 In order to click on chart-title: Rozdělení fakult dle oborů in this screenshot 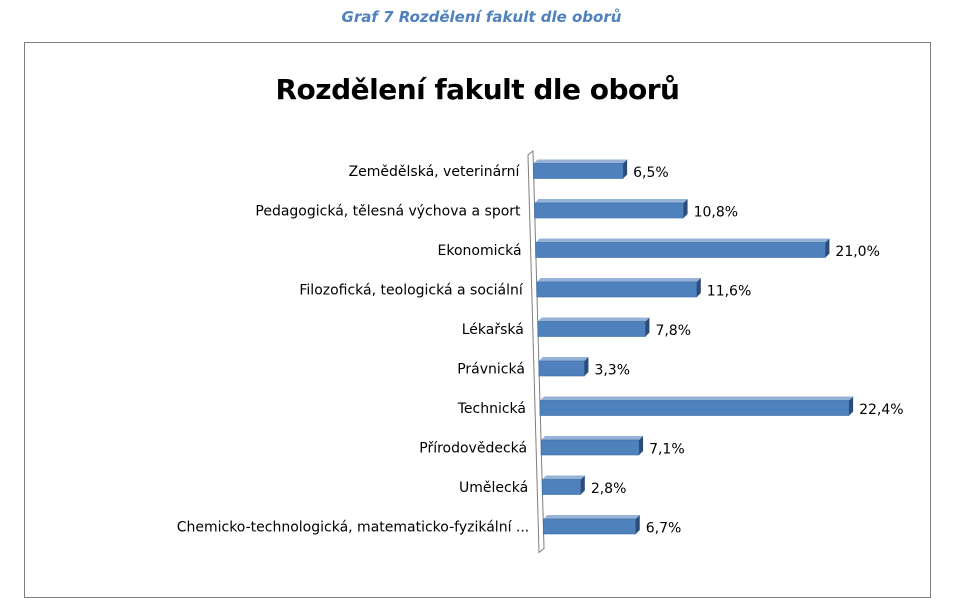, I will do `click(478, 89)`.